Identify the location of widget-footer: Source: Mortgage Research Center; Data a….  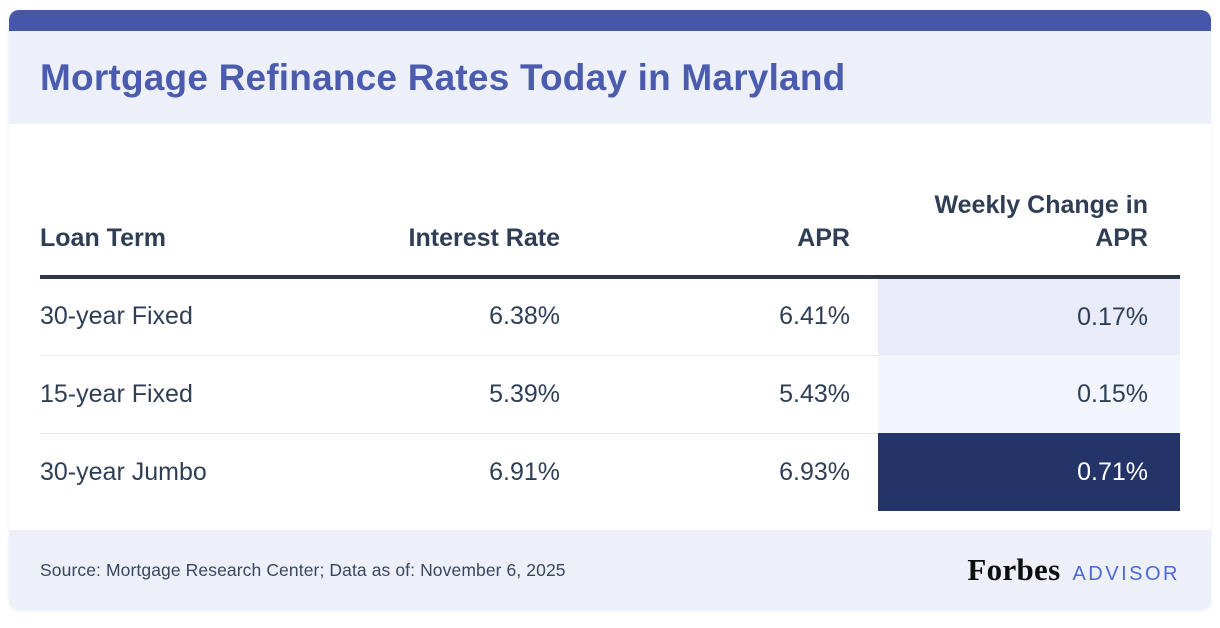
(610, 570).